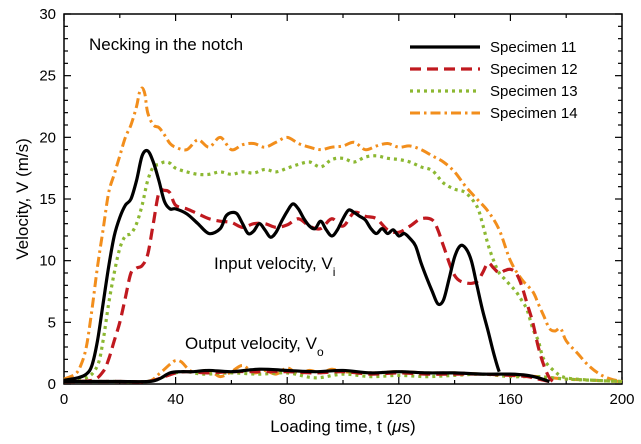  I want to click on x-tick-label: 80, so click(287, 399).